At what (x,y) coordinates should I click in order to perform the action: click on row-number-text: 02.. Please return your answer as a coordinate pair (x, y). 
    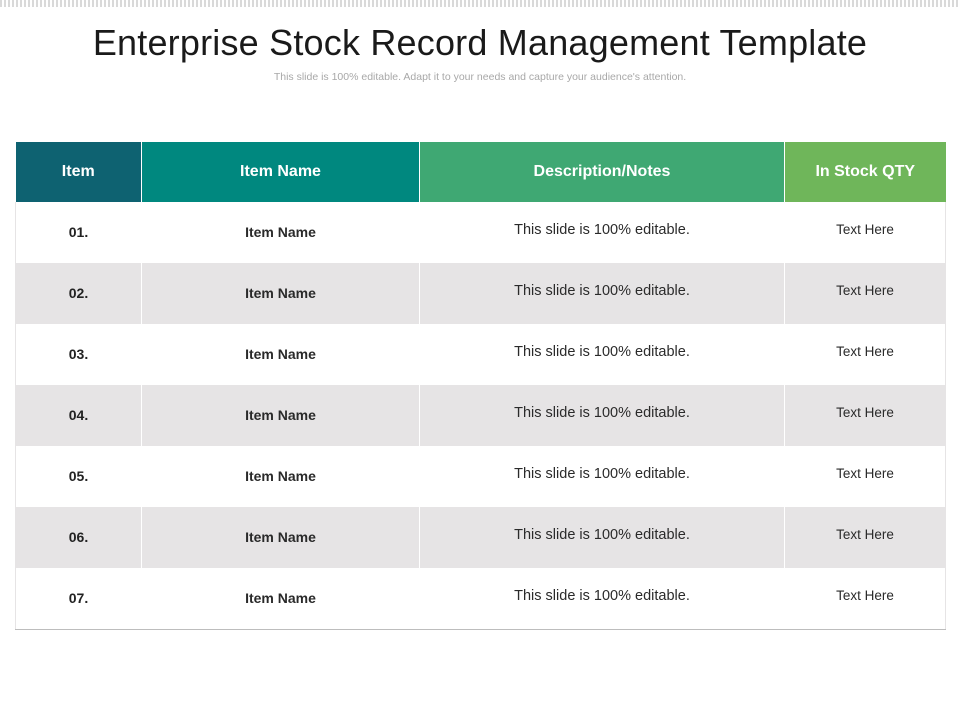
    Looking at the image, I should click on (78, 292).